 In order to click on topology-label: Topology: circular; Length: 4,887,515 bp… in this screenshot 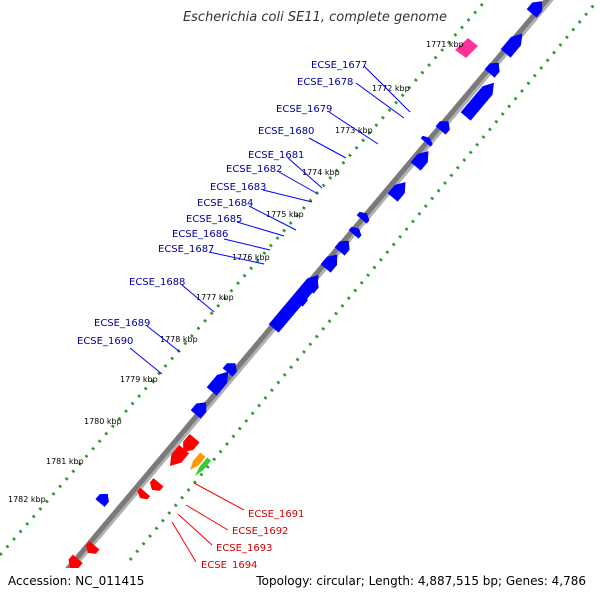, I will do `click(421, 581)`.